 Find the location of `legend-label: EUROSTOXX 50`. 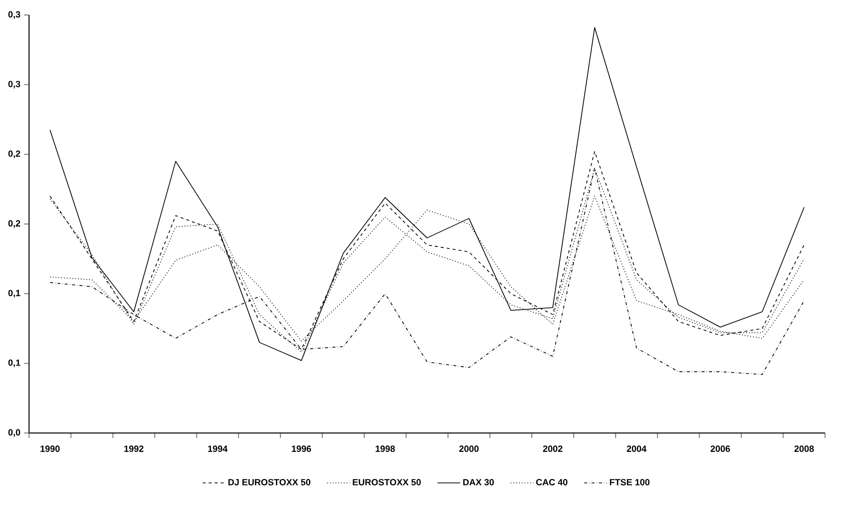

legend-label: EUROSTOXX 50 is located at coordinates (386, 482).